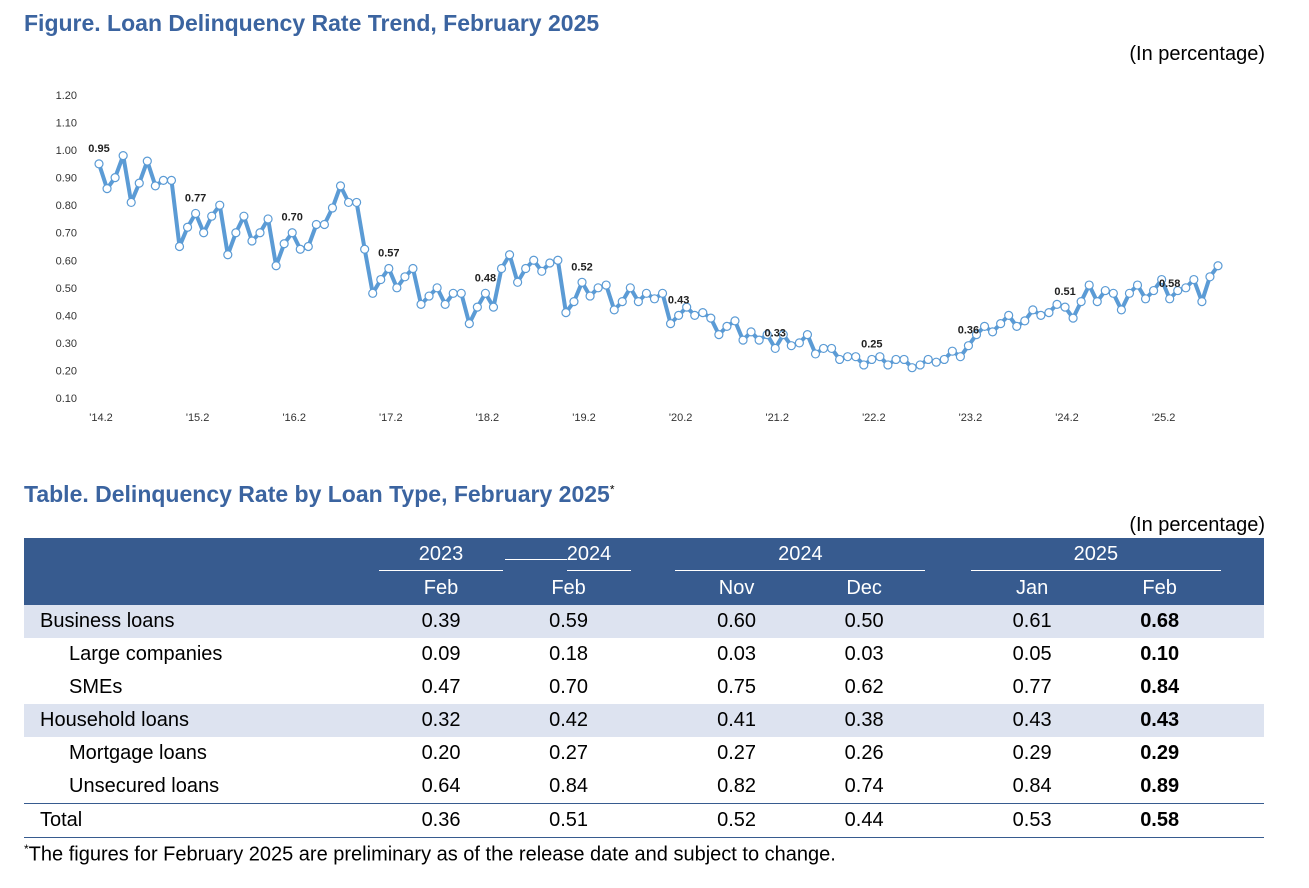 The width and height of the screenshot is (1309, 888). What do you see at coordinates (569, 654) in the screenshot?
I see `value-cell: 0.18` at bounding box center [569, 654].